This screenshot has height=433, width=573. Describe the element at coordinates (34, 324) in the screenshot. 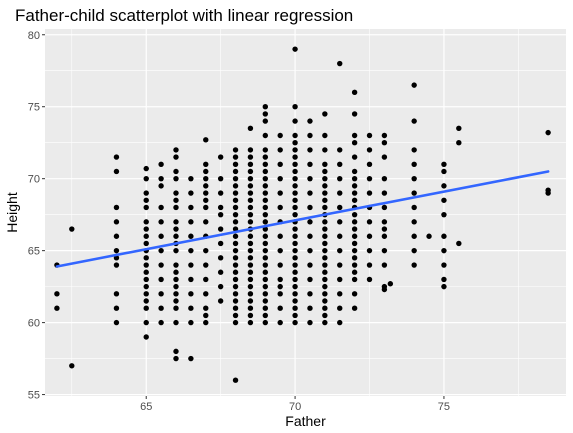

I see `y-tick-label: 60` at that location.